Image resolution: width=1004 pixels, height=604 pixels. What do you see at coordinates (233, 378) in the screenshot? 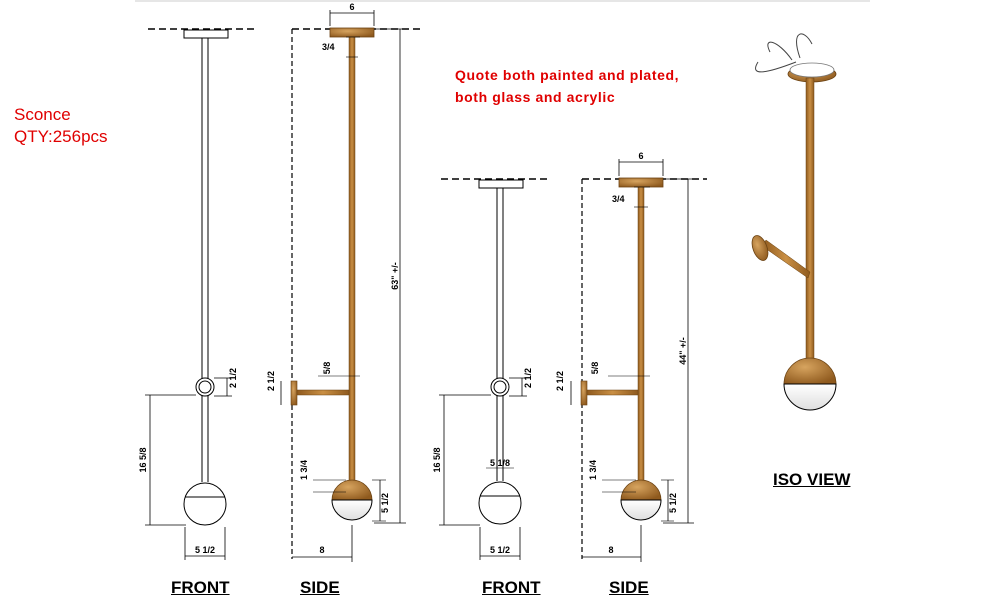
I see `dim-ring-front-1: 2 1/2` at bounding box center [233, 378].